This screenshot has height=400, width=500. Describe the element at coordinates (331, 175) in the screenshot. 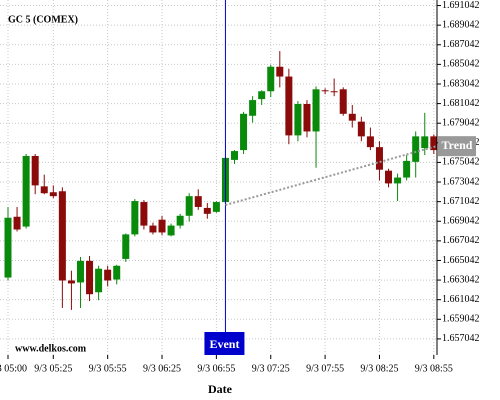

I see `trend-line` at that location.